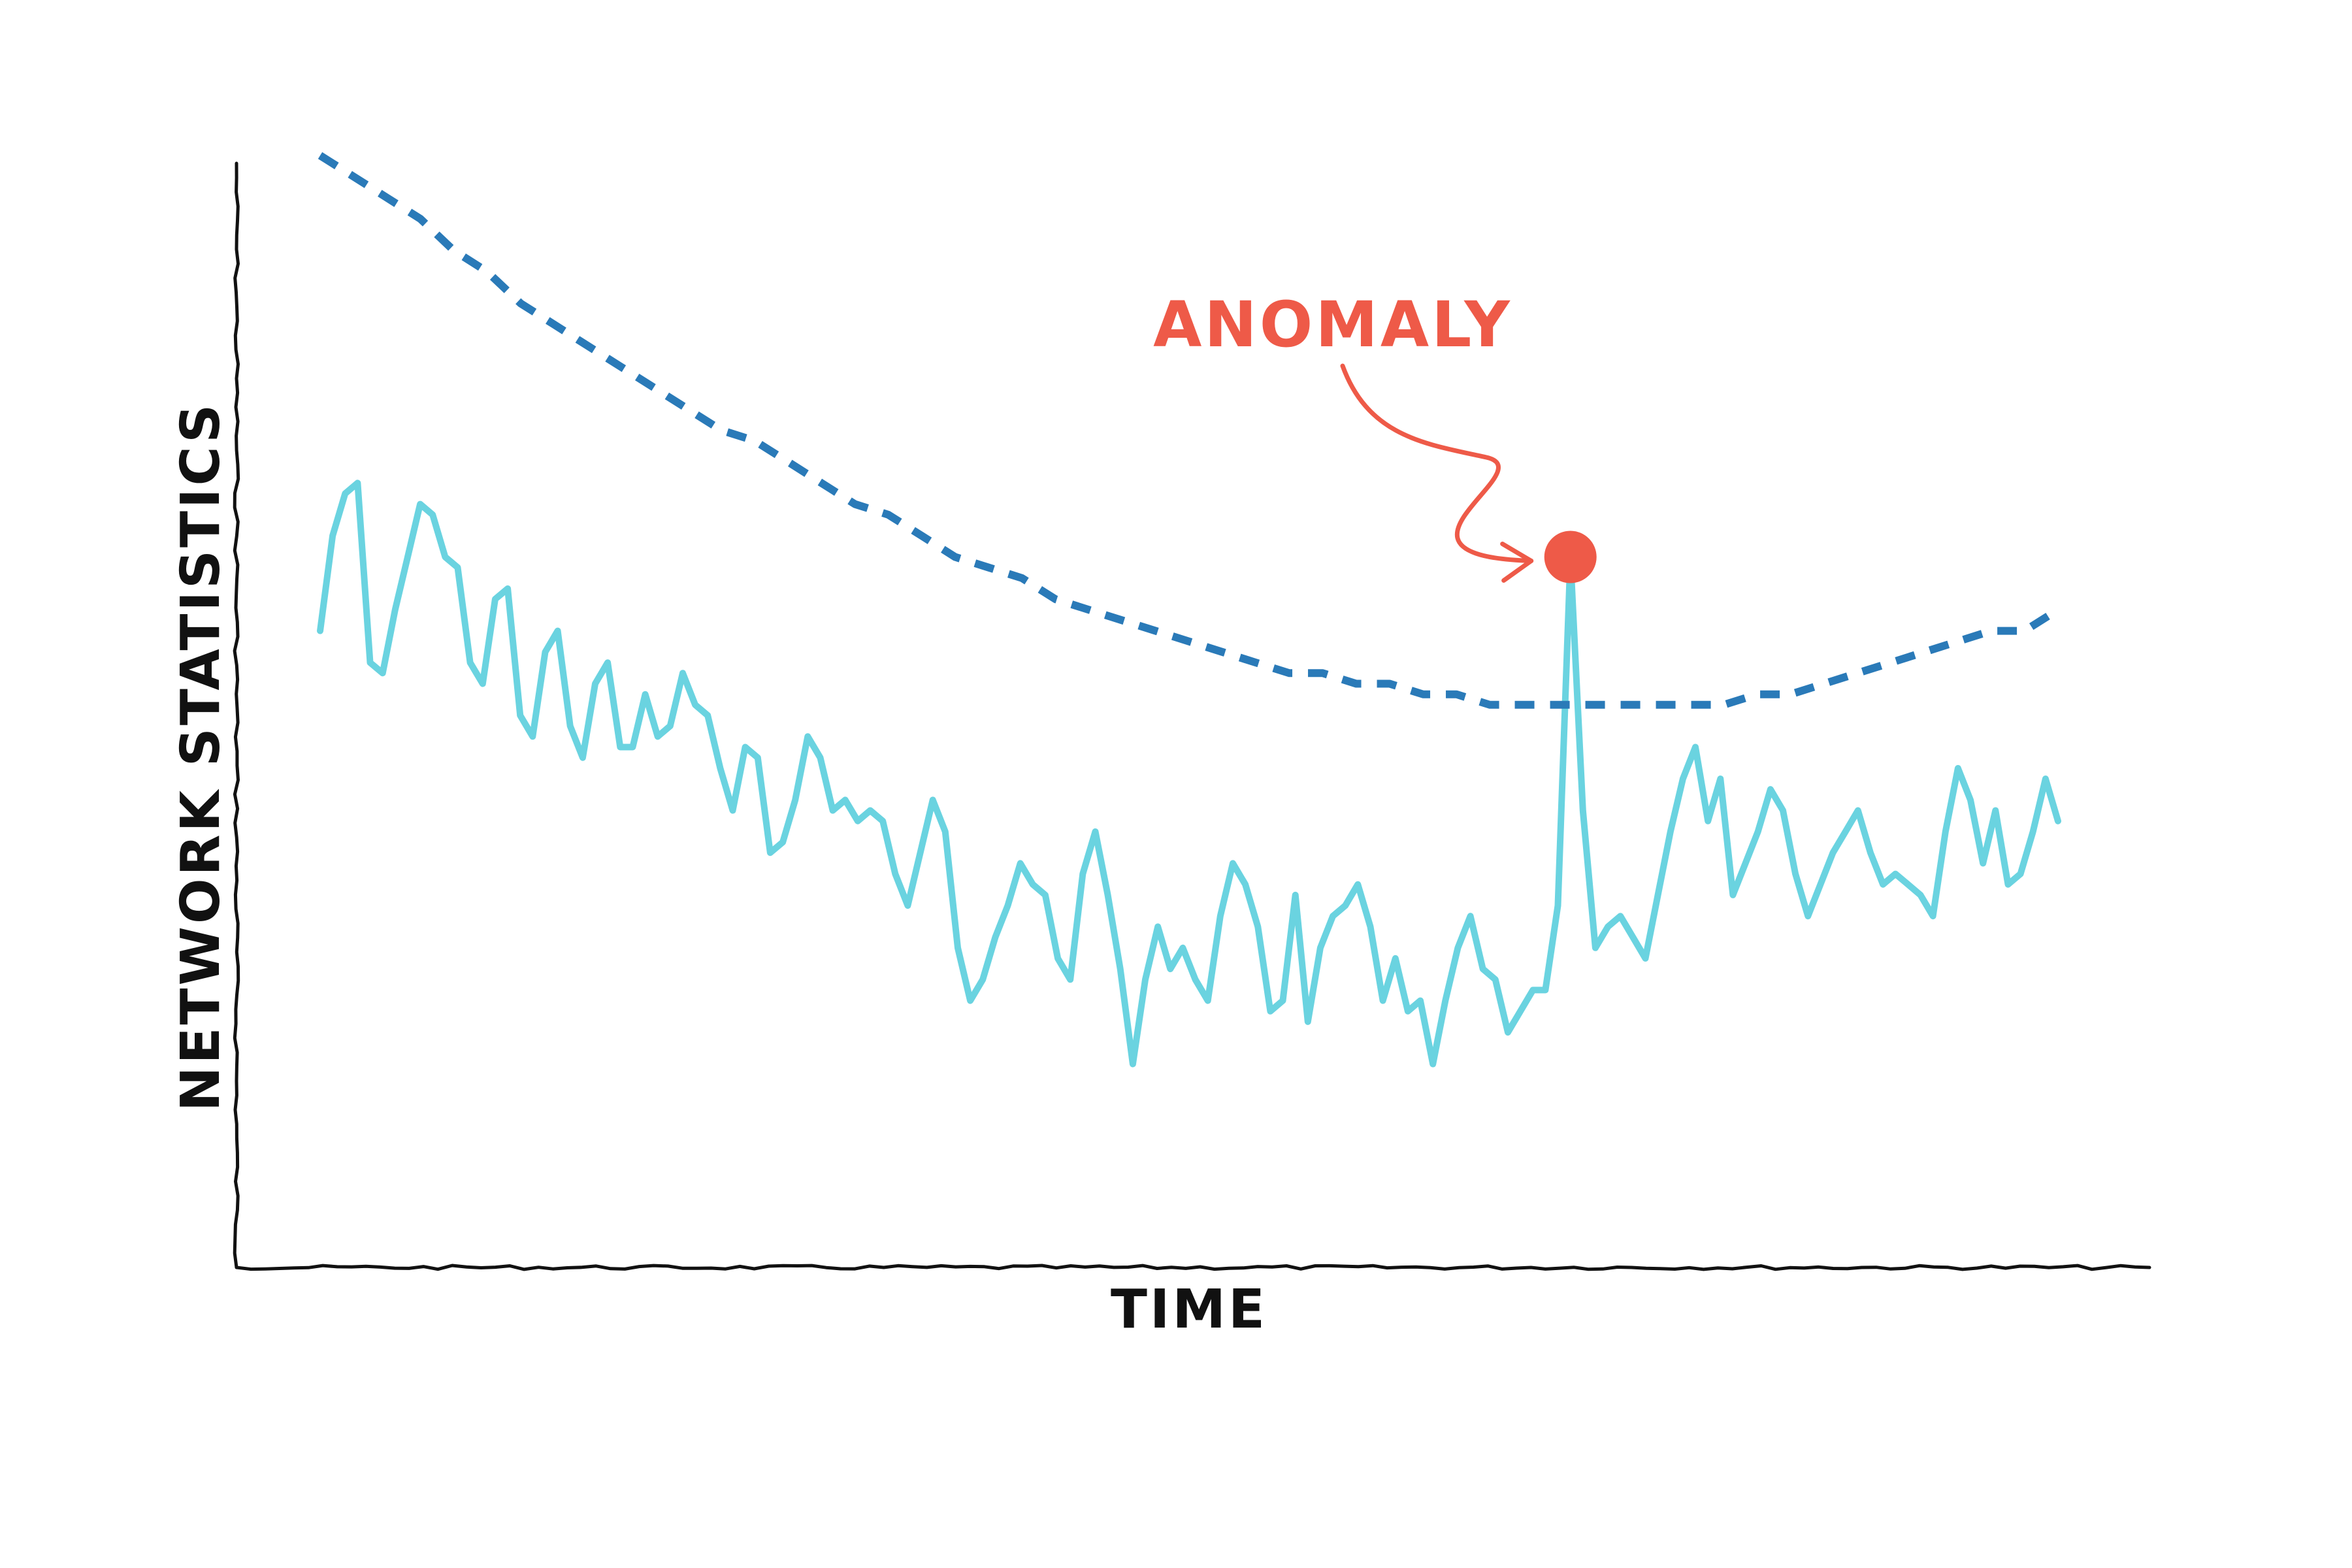 The height and width of the screenshot is (1568, 2352). What do you see at coordinates (1193, 1267) in the screenshot?
I see `x-axis-line` at bounding box center [1193, 1267].